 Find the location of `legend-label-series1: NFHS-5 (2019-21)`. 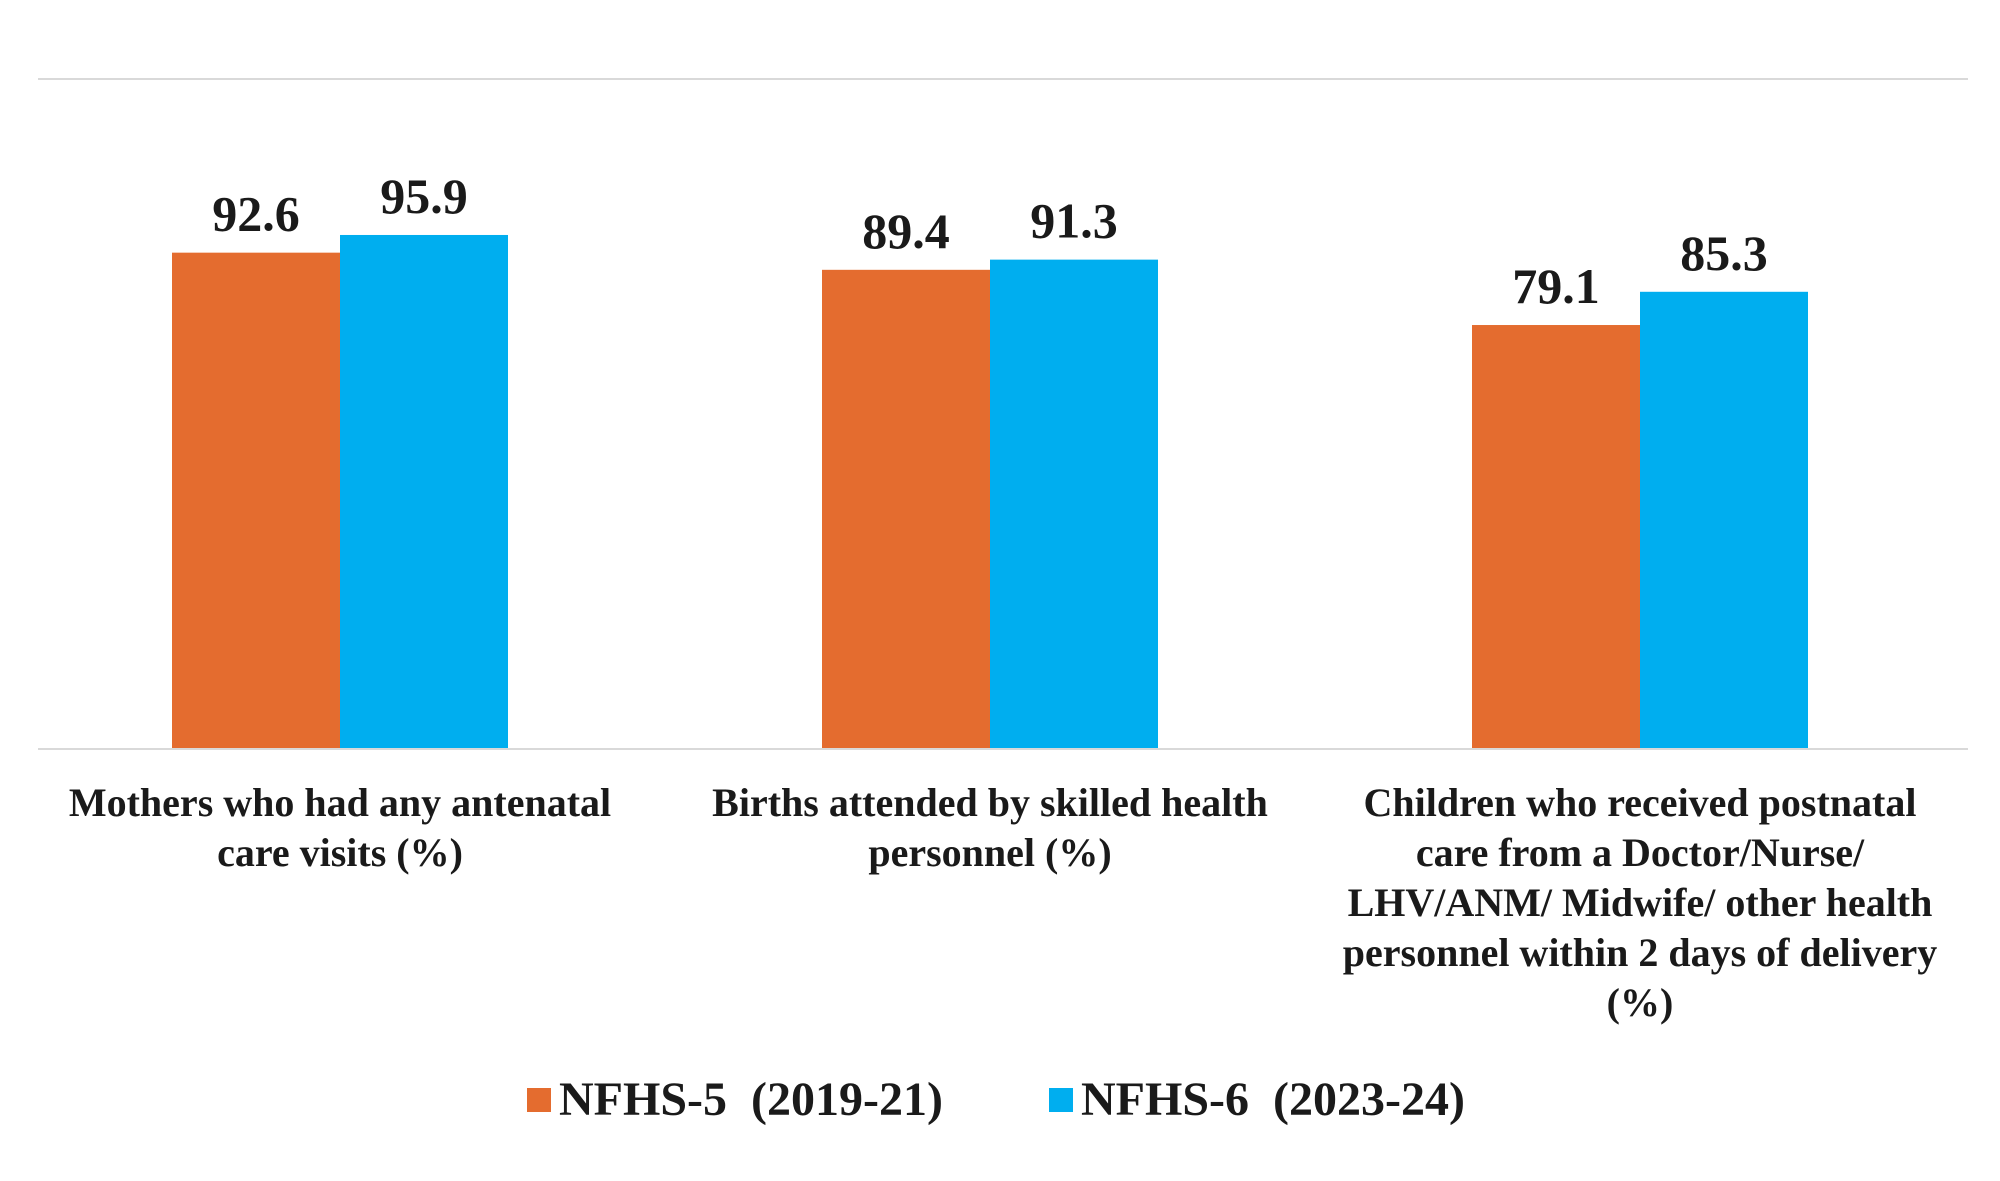

legend-label-series1: NFHS-5 (2019-21) is located at coordinates (751, 1099).